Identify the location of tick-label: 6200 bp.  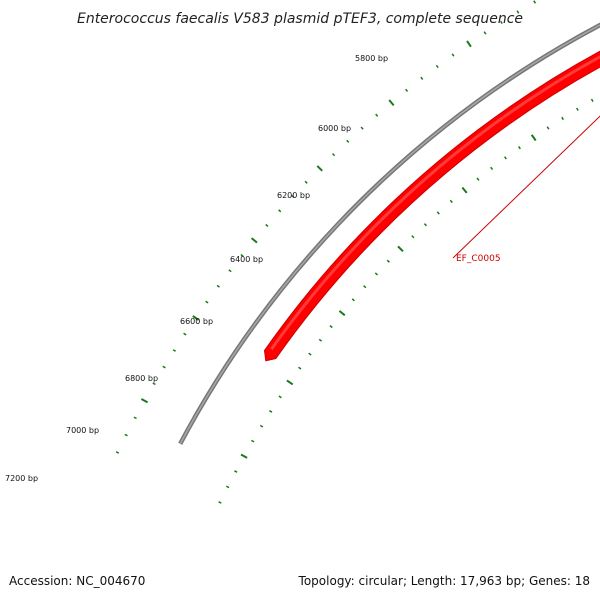
(293, 195).